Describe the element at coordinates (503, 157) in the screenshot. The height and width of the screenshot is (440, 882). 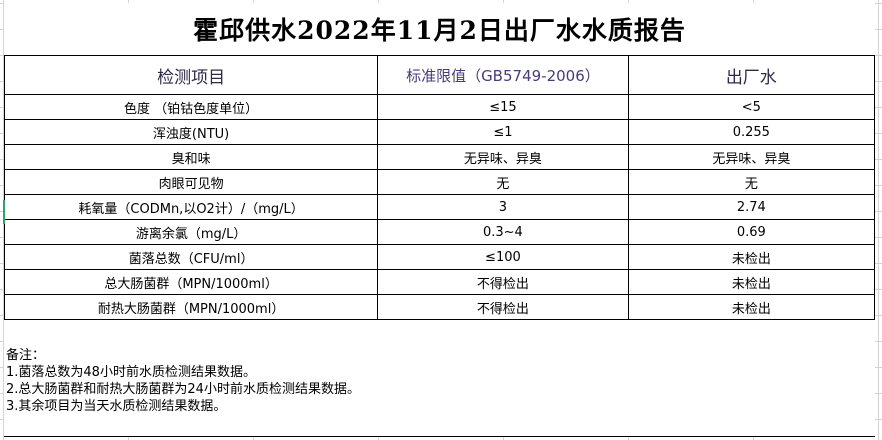
I see `cell-standard: 无异味、异臭` at that location.